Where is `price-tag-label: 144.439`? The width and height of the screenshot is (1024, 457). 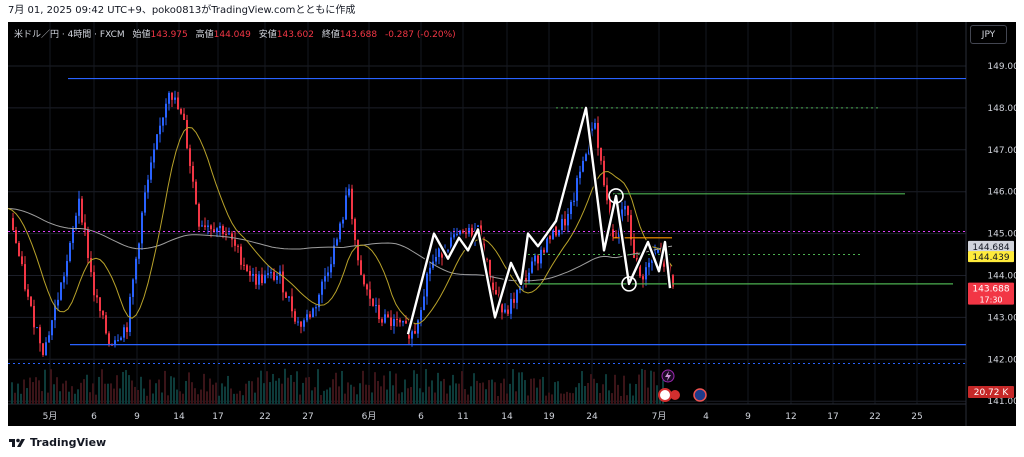 price-tag-label: 144.439 is located at coordinates (990, 258).